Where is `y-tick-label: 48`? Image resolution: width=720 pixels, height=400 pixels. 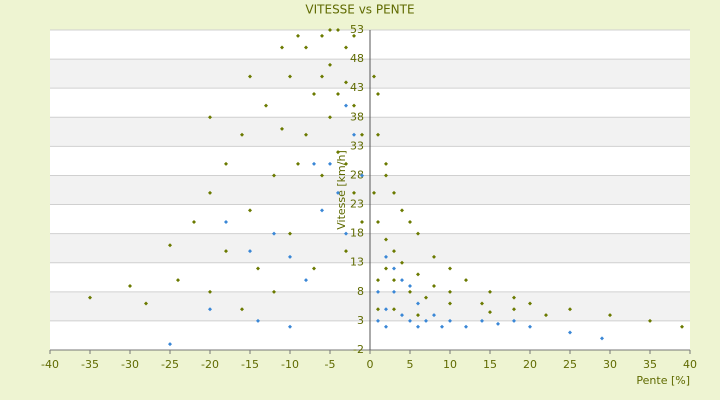 y-tick-label: 48 is located at coordinates (357, 58).